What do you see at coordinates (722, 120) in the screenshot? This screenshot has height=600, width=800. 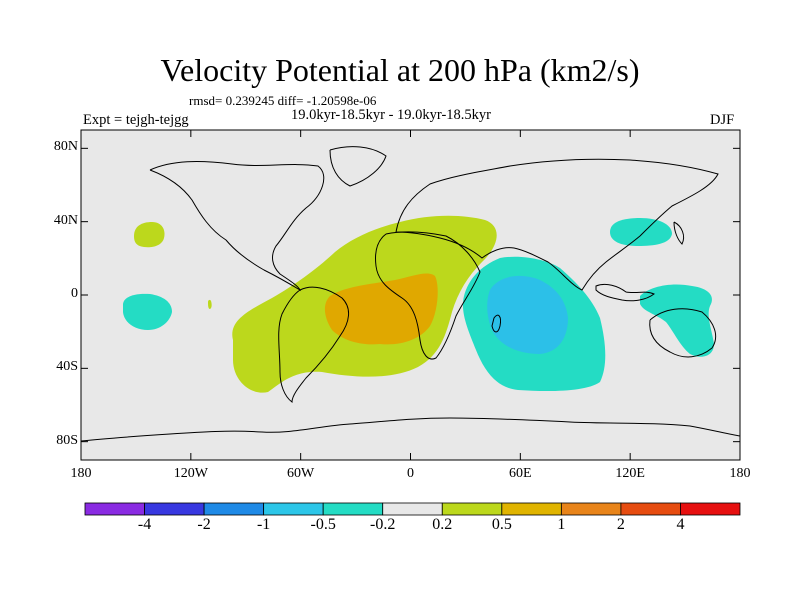 I see `season-label: DJF` at bounding box center [722, 120].